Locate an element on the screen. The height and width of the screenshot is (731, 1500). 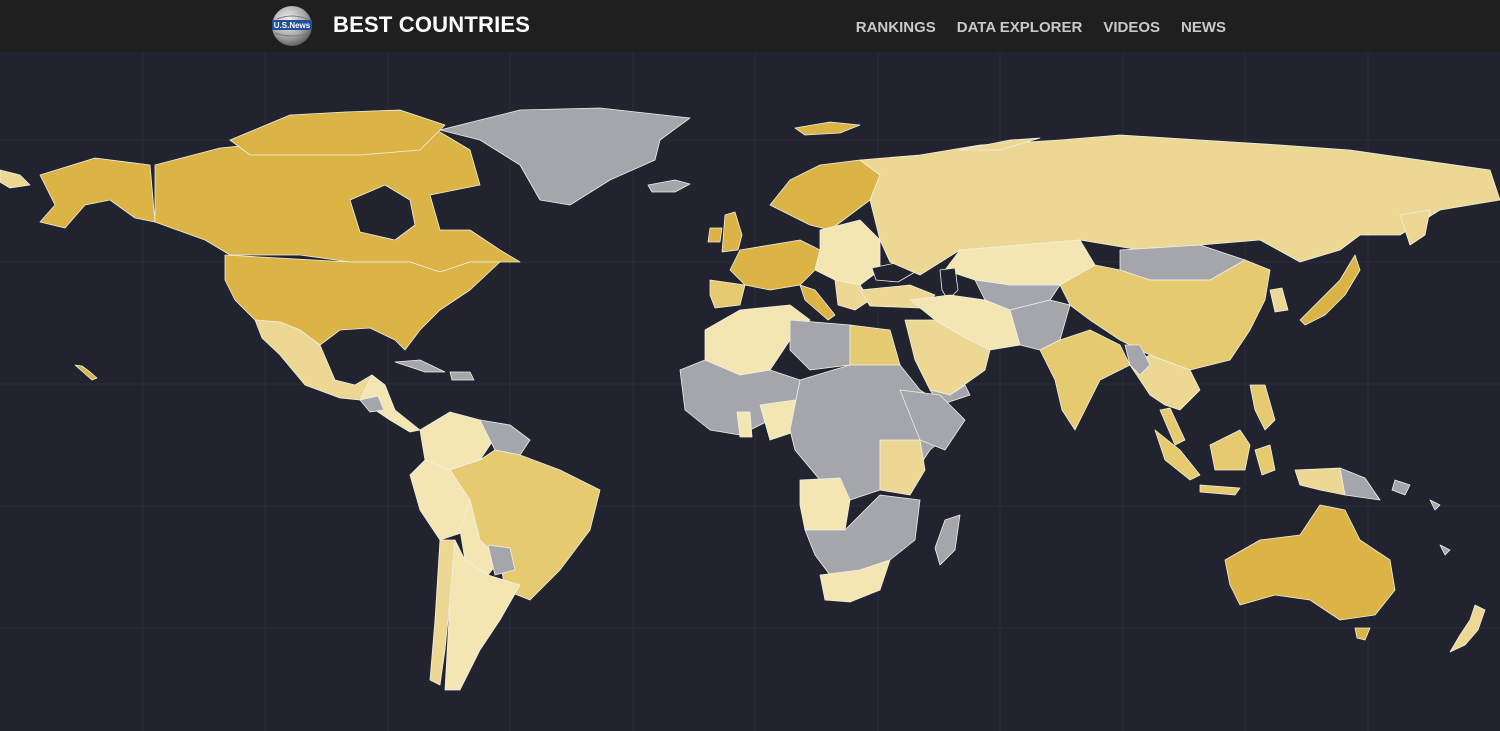
paraguay is located at coordinates (501, 560).